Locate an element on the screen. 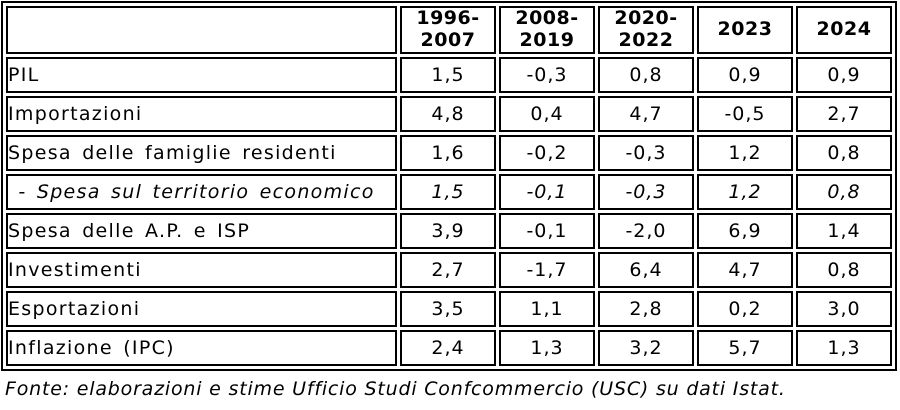 This screenshot has width=900, height=410. cell-value: 1,6 is located at coordinates (448, 153).